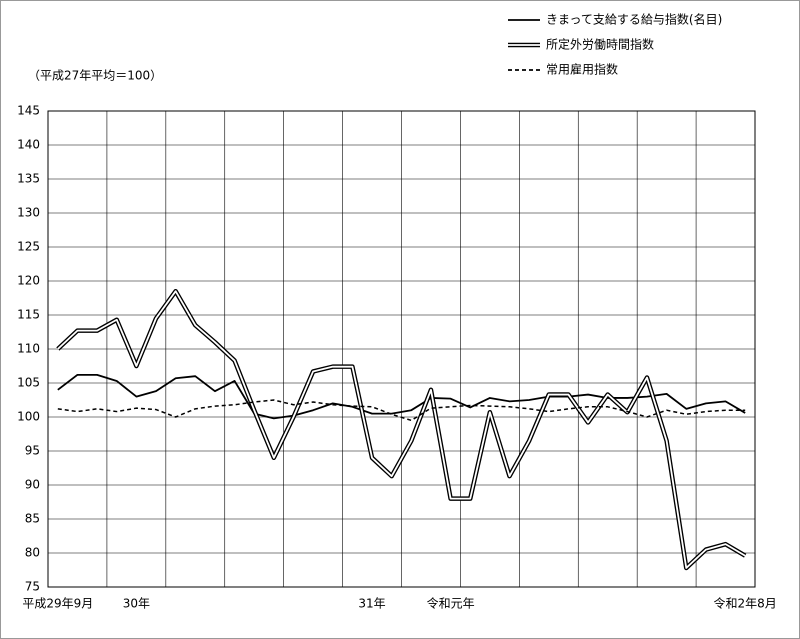 The width and height of the screenshot is (800, 639). Describe the element at coordinates (600, 44) in the screenshot. I see `legend-label: 所定外労働時間指数` at that location.